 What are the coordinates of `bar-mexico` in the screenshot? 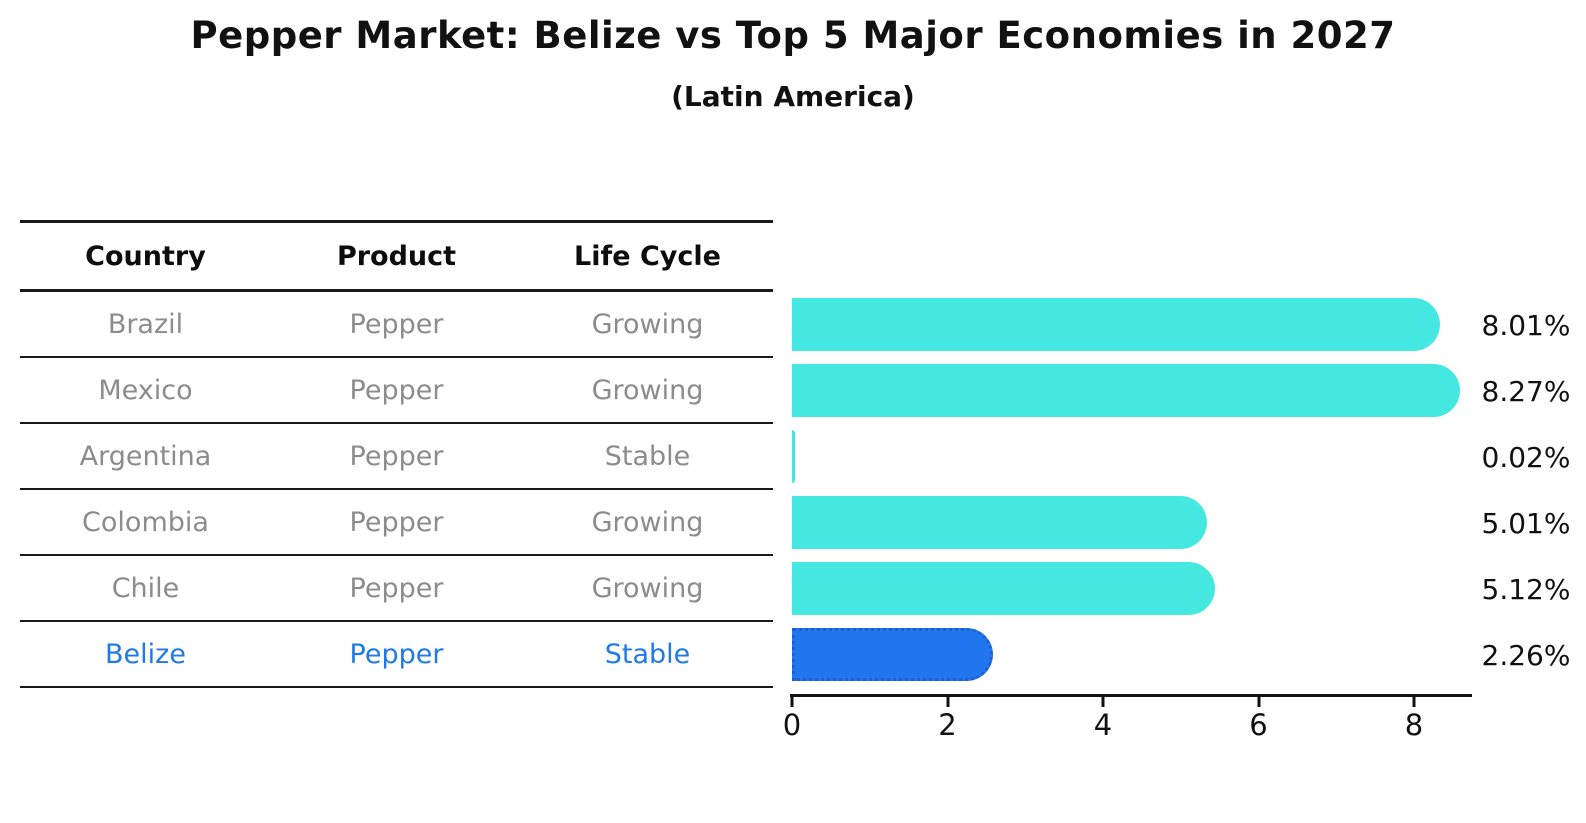 It's located at (1126, 390).